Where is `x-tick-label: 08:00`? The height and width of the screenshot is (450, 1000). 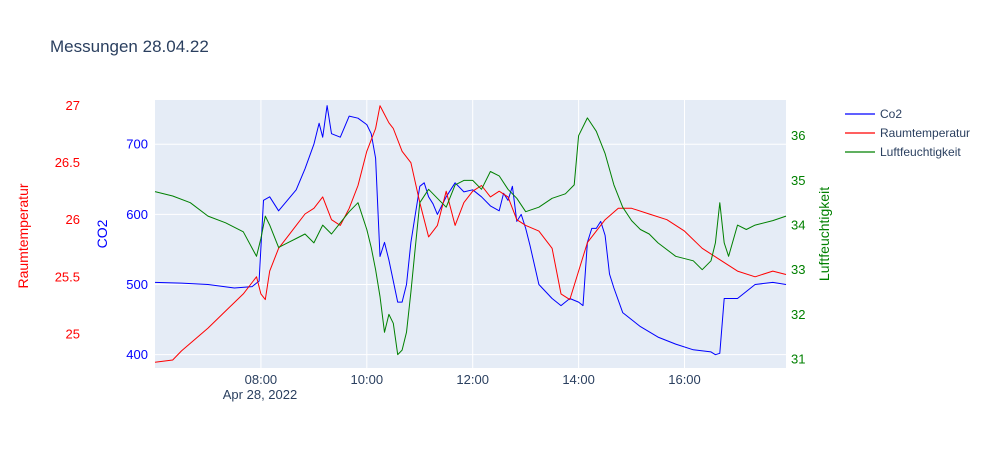
x-tick-label: 08:00 is located at coordinates (261, 379).